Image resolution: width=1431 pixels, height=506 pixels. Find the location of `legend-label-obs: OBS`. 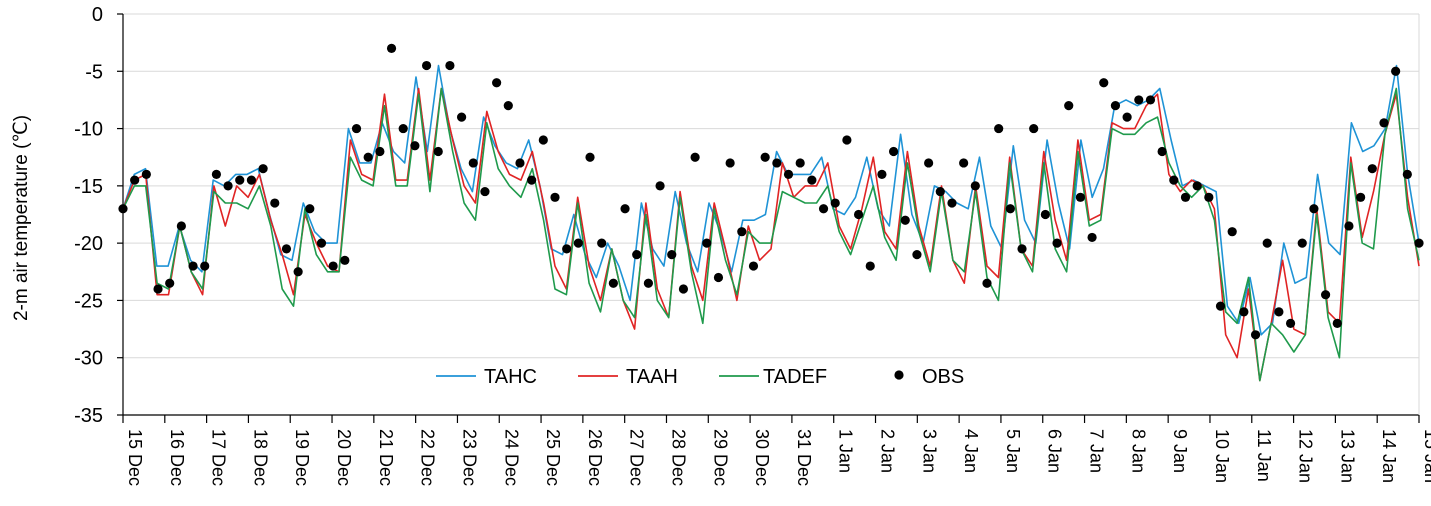

legend-label-obs: OBS is located at coordinates (943, 377).